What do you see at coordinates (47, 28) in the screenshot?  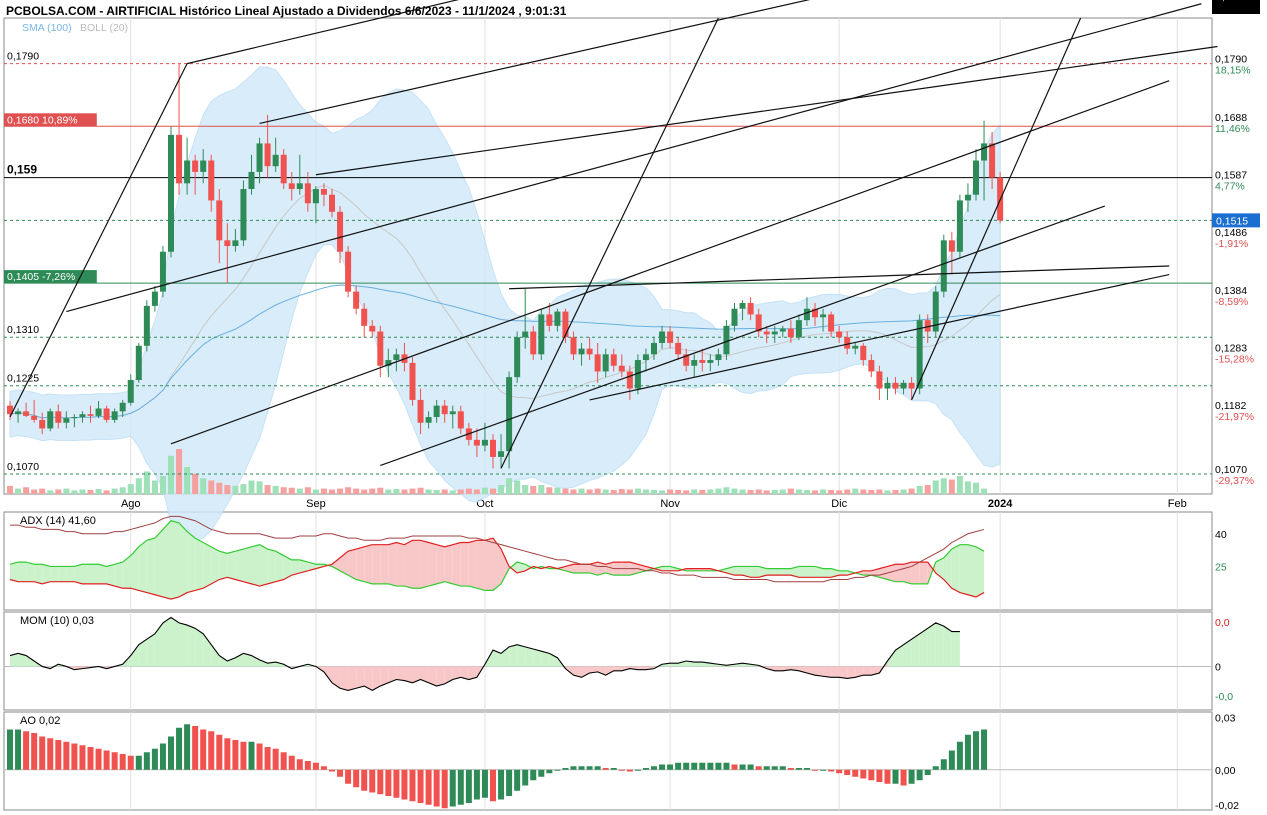 I see `sma-legend: SMA (100)` at bounding box center [47, 28].